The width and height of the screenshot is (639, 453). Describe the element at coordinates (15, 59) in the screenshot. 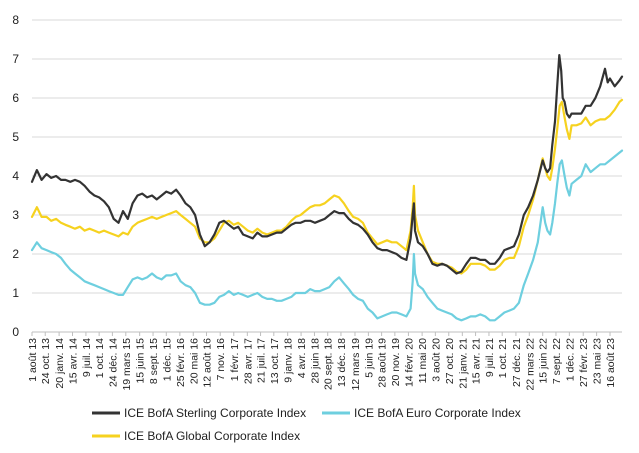

I see `y-tick-label: 7` at that location.